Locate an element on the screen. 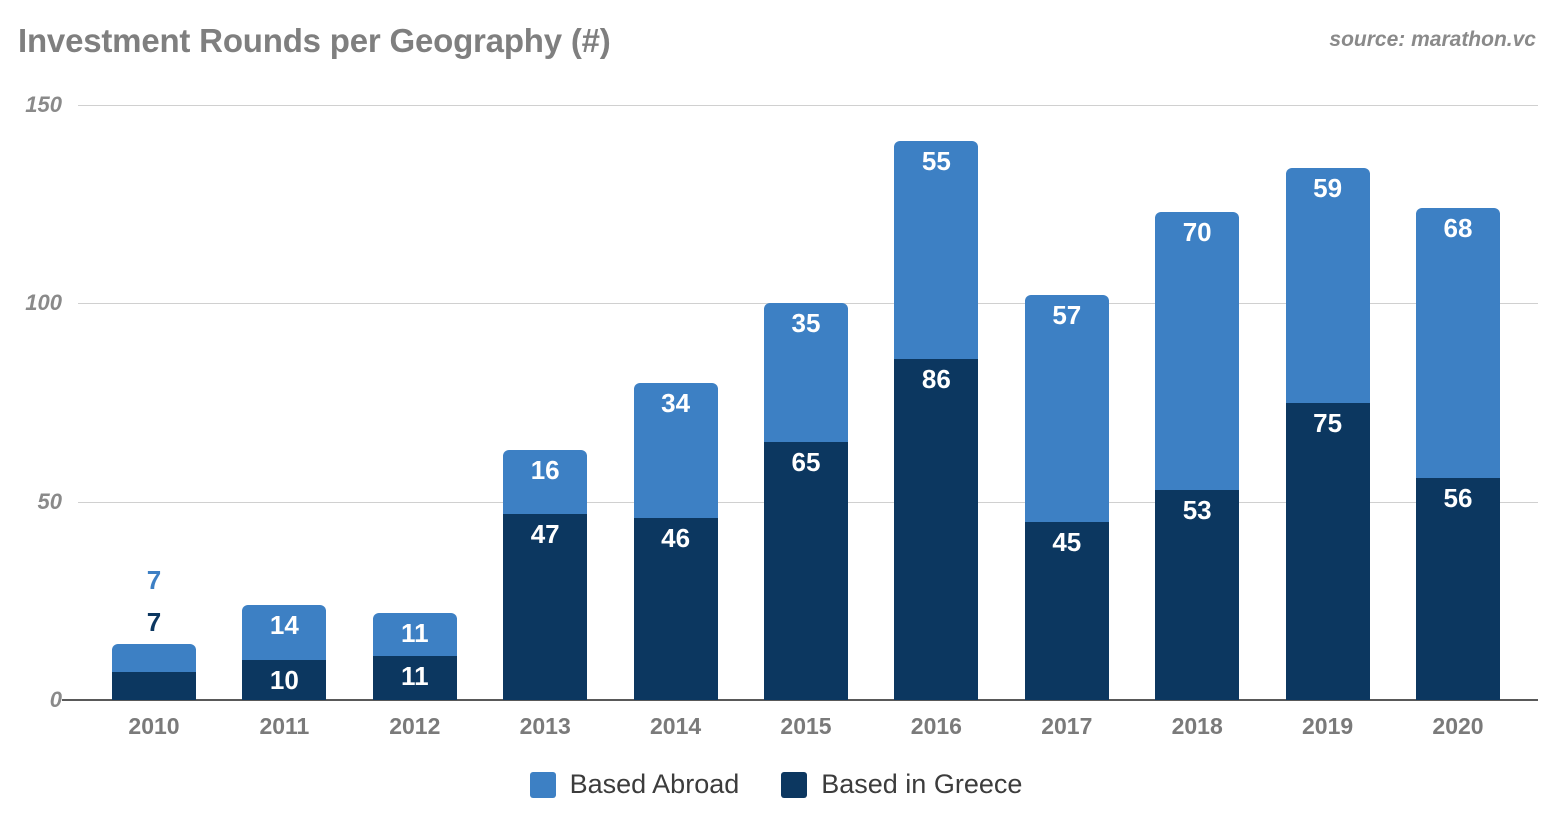  bar-value-label-greece: 65 is located at coordinates (806, 462).